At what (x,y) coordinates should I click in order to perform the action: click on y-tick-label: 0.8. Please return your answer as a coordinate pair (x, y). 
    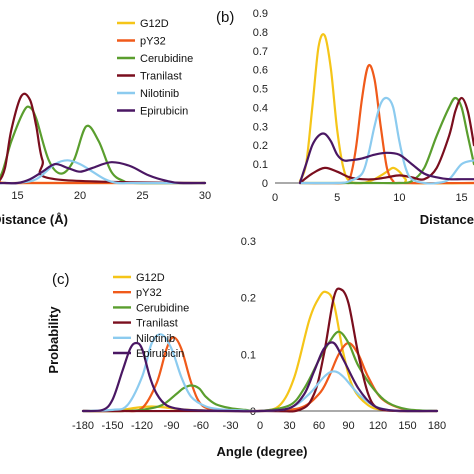
    Looking at the image, I should click on (260, 33).